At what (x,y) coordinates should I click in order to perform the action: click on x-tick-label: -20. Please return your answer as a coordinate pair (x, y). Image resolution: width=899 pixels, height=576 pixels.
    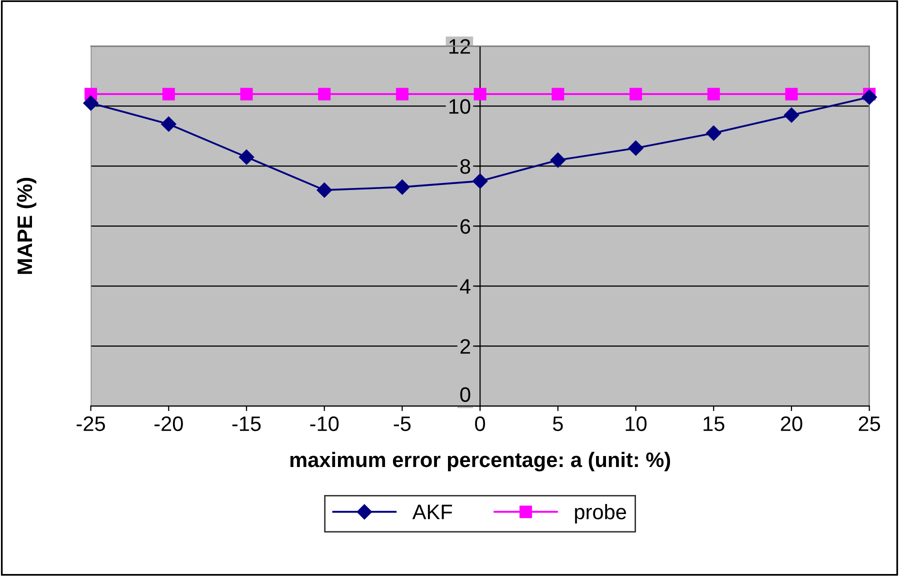
    Looking at the image, I should click on (168, 424).